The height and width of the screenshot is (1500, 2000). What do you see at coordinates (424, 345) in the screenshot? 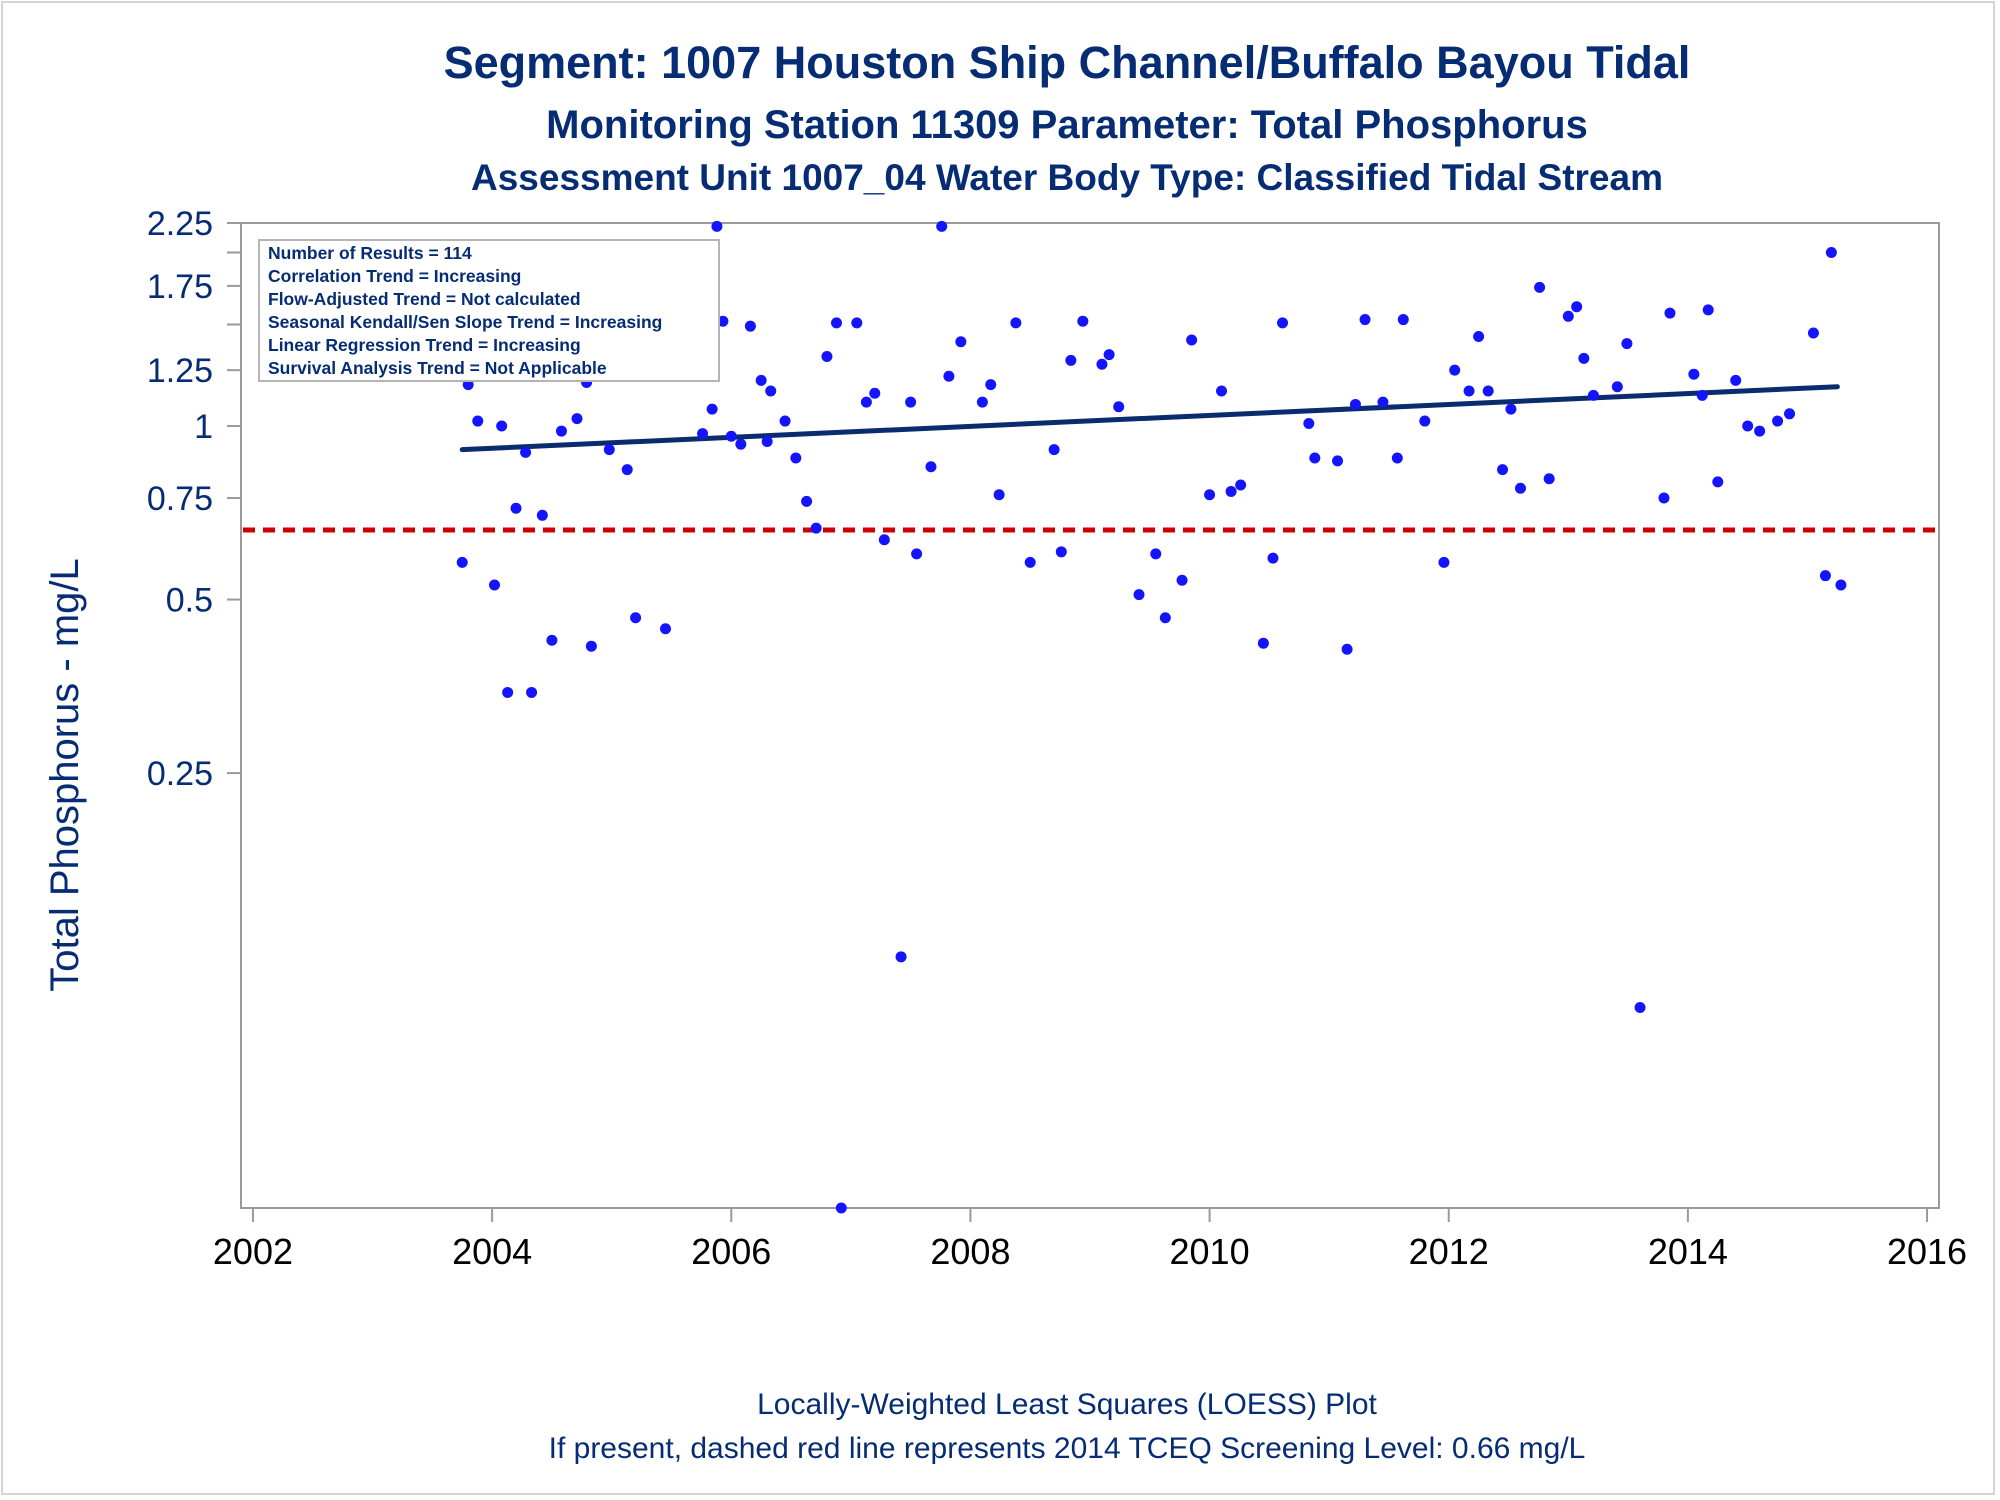
I see `stats-line-linear-regression: Linear Regression Trend = Increasing` at bounding box center [424, 345].